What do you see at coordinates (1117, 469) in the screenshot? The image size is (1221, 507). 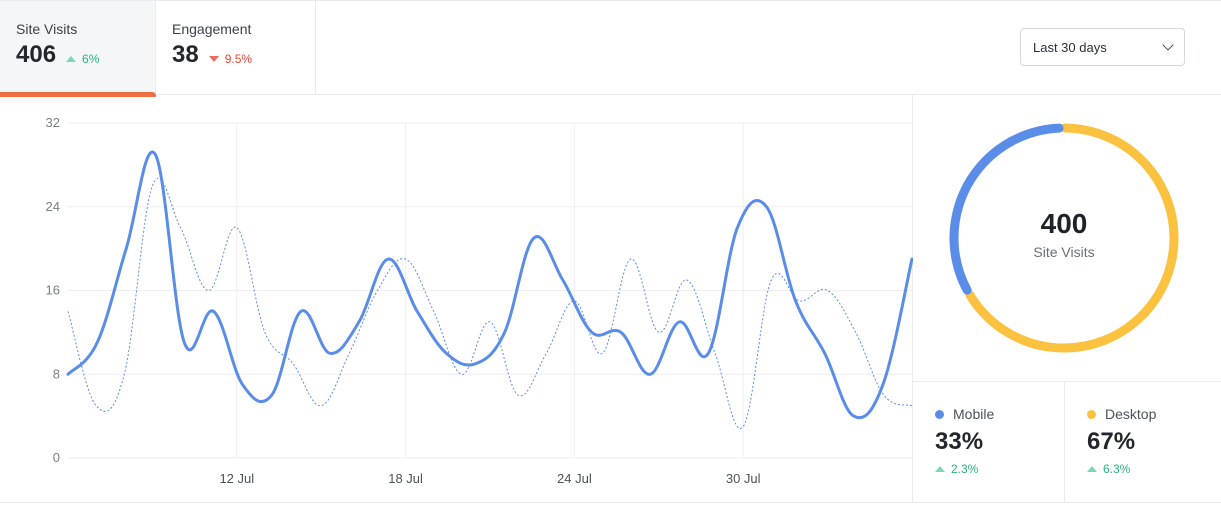 I see `desktop-delta-text: 6.3%` at bounding box center [1117, 469].